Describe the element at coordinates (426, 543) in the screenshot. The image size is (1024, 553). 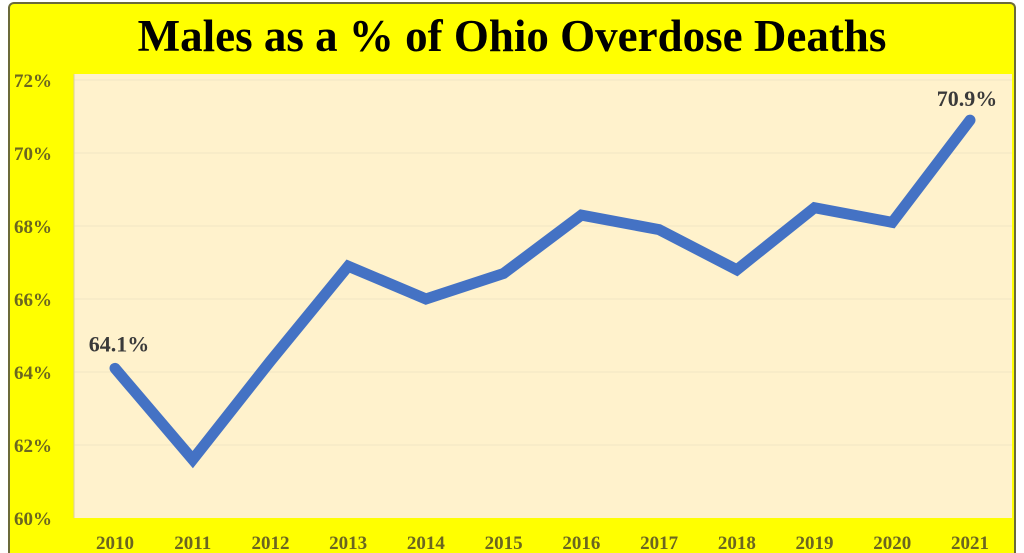
I see `x-tick-label: 2014` at that location.